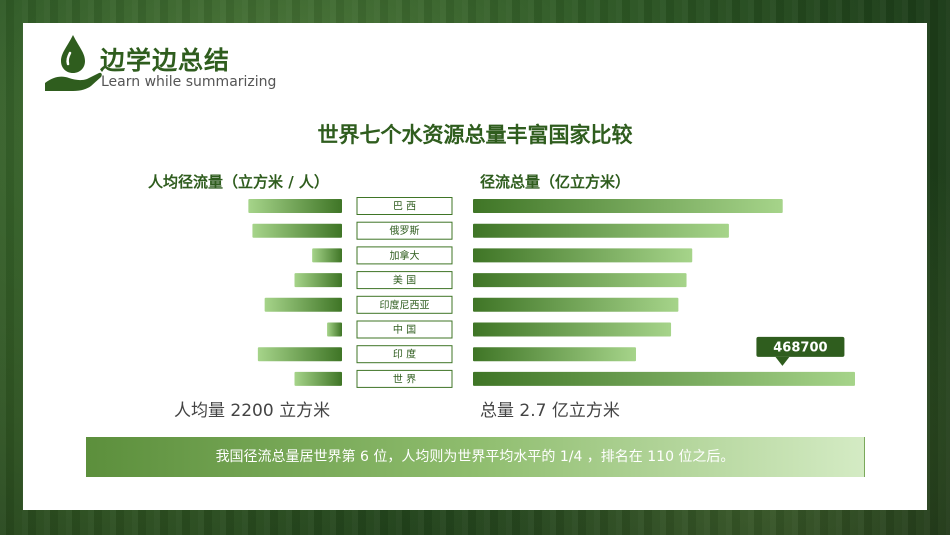 The image size is (950, 535). I want to click on category-label-3: 美 国, so click(404, 280).